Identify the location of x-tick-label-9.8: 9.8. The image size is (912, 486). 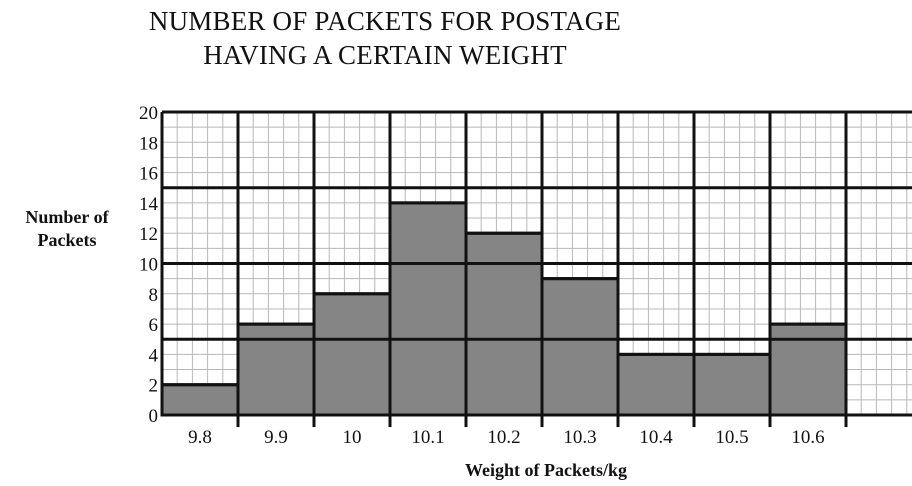
(200, 437).